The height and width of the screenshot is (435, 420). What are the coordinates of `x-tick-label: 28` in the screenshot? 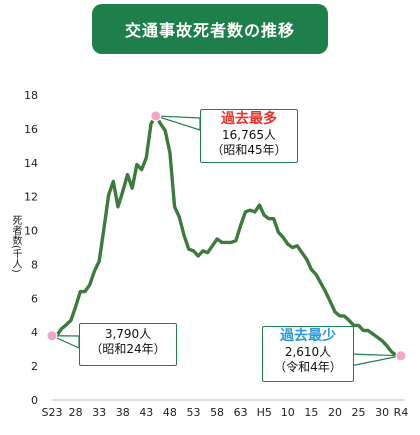 It's located at (76, 412).